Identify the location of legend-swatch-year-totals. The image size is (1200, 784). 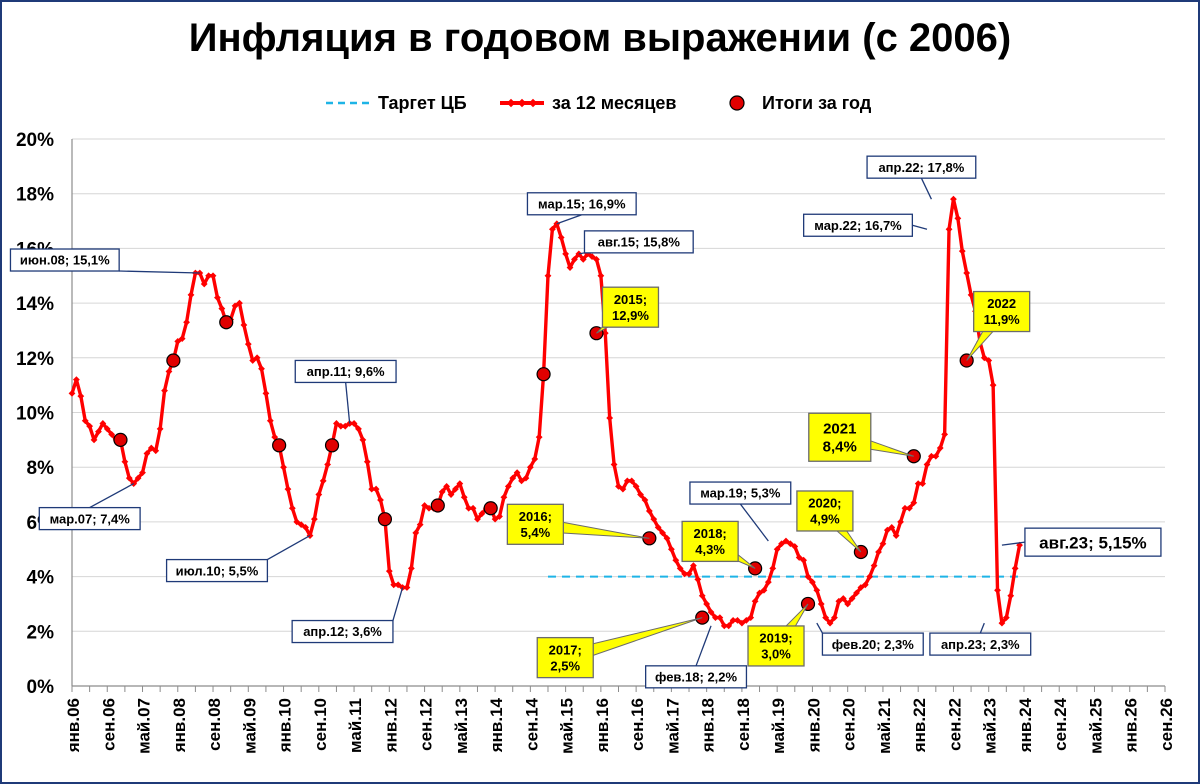
(737, 103).